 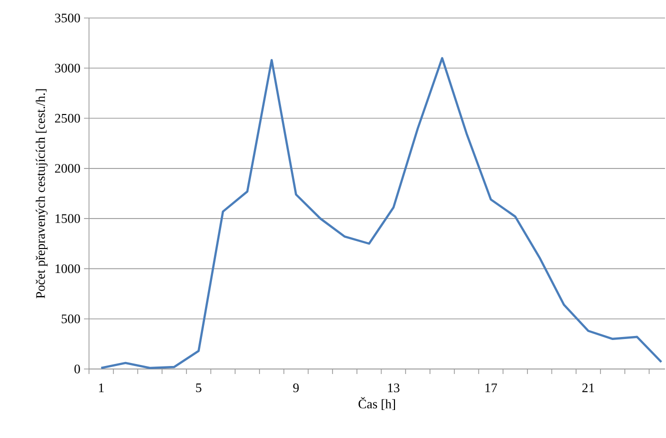 I want to click on y-tick-label: 2500, so click(x=67, y=118).